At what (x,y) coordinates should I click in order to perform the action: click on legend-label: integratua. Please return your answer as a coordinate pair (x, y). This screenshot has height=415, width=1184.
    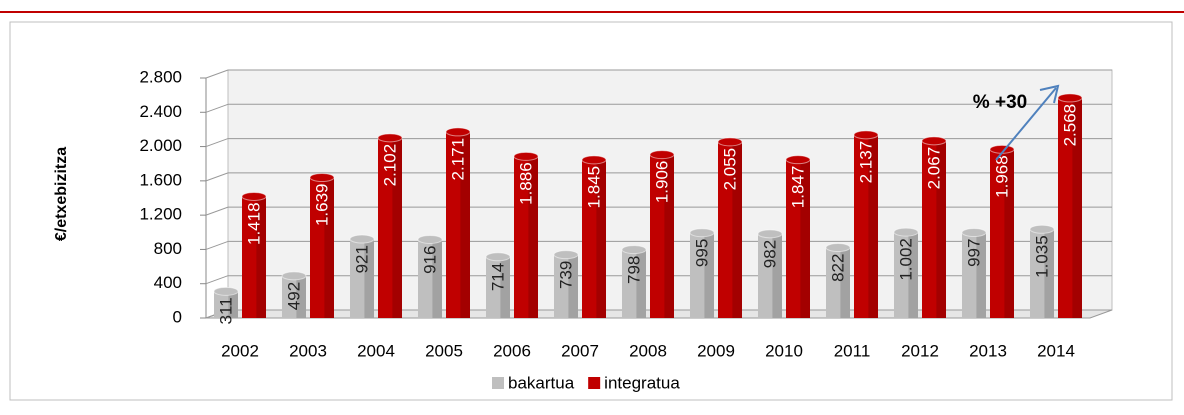
    Looking at the image, I should click on (642, 382).